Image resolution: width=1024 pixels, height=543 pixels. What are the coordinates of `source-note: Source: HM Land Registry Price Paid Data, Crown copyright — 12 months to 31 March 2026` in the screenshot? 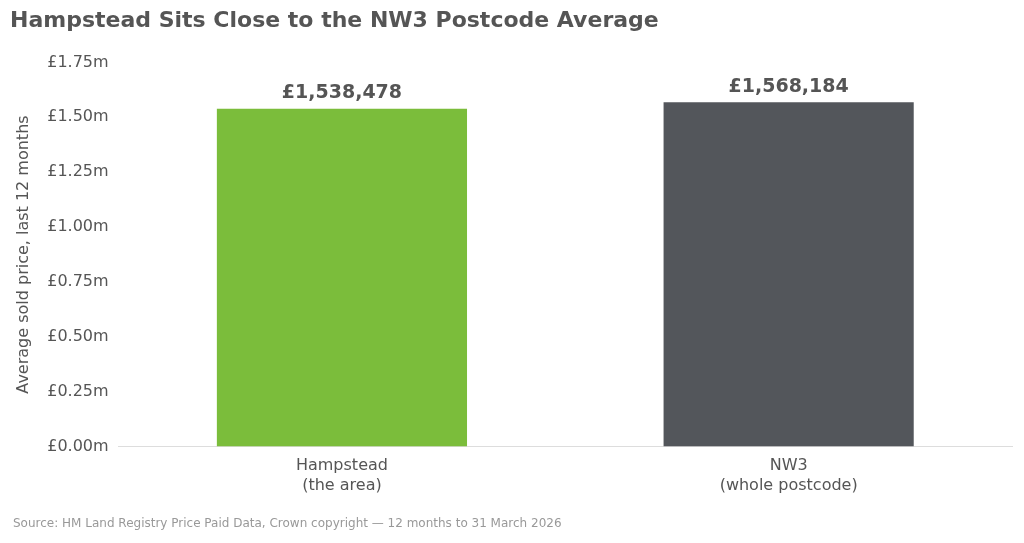 It's located at (287, 523).